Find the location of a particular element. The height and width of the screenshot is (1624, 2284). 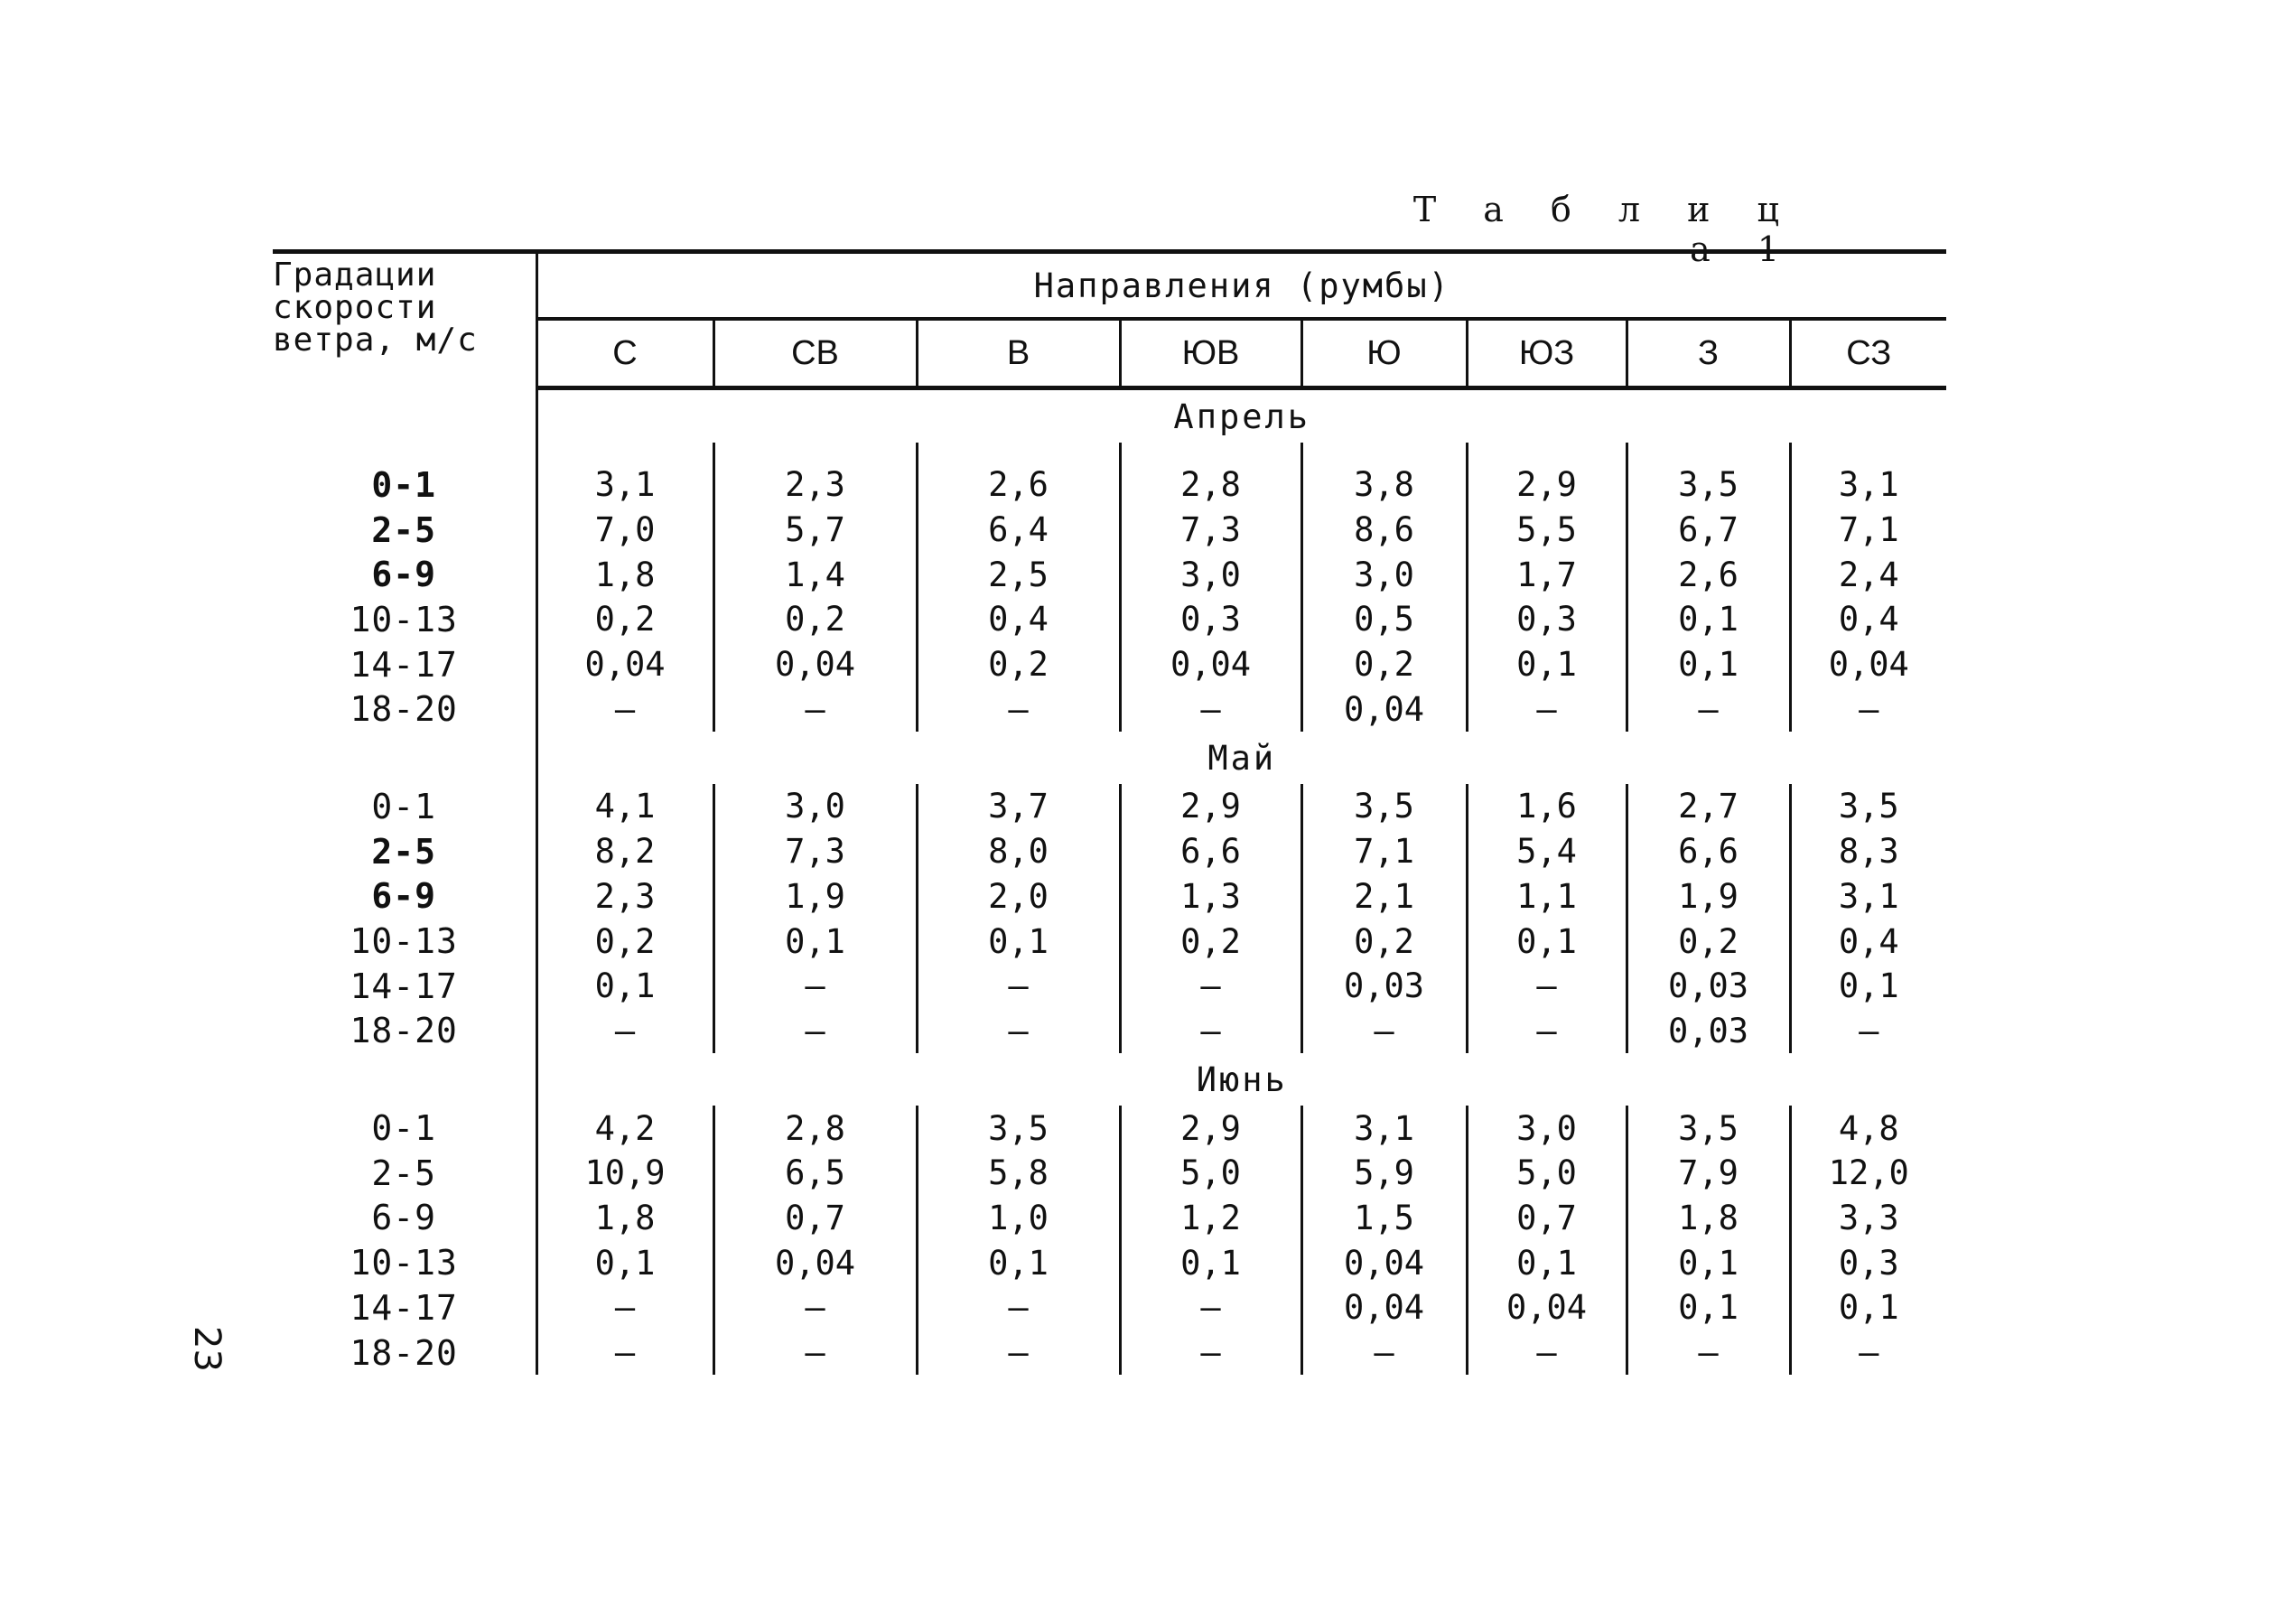

table-row: 6-9 1,8 0,7 1,0 1,2 1,5 0,7 1,8 3,3 is located at coordinates (1109, 1218).